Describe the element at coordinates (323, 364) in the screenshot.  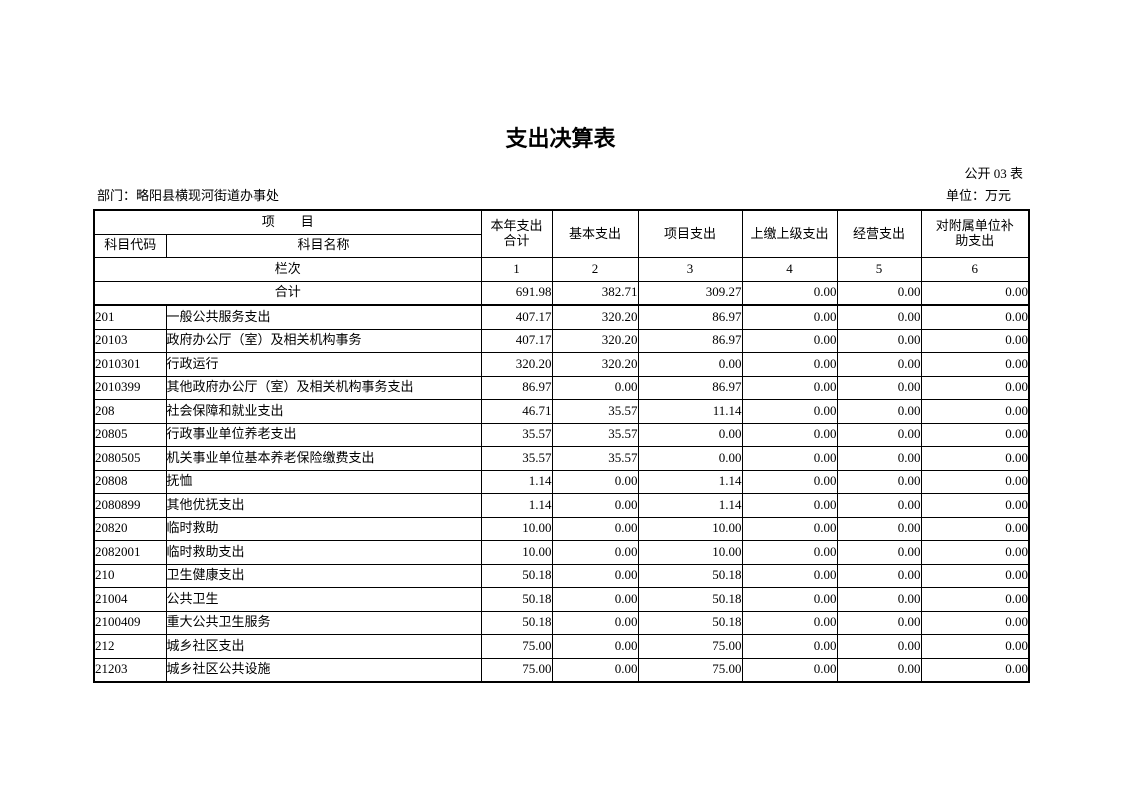
I see `subject-name-cell: 行政运行` at that location.